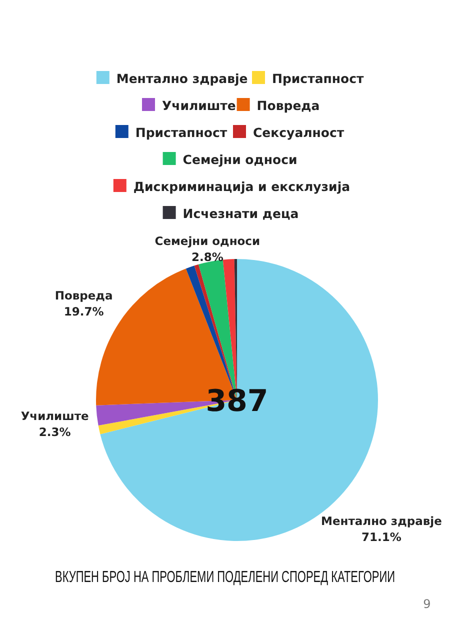  What do you see at coordinates (427, 604) in the screenshot?
I see `text: 9` at bounding box center [427, 604].